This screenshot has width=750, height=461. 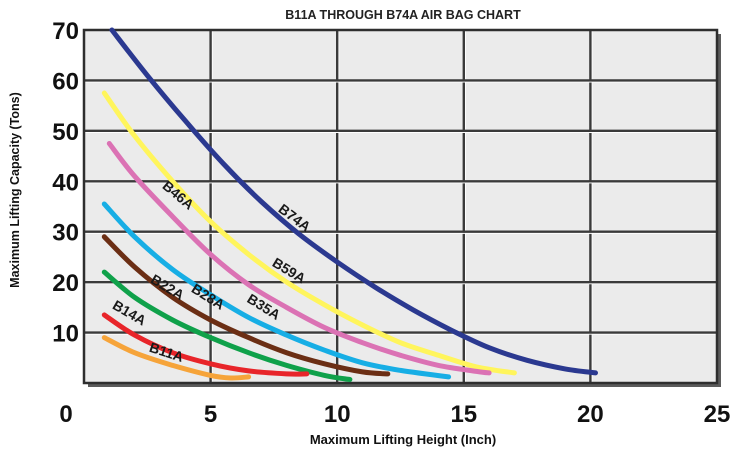 What do you see at coordinates (403, 439) in the screenshot?
I see `x-axis-label: Maximum Lifting Height (Inch)` at bounding box center [403, 439].